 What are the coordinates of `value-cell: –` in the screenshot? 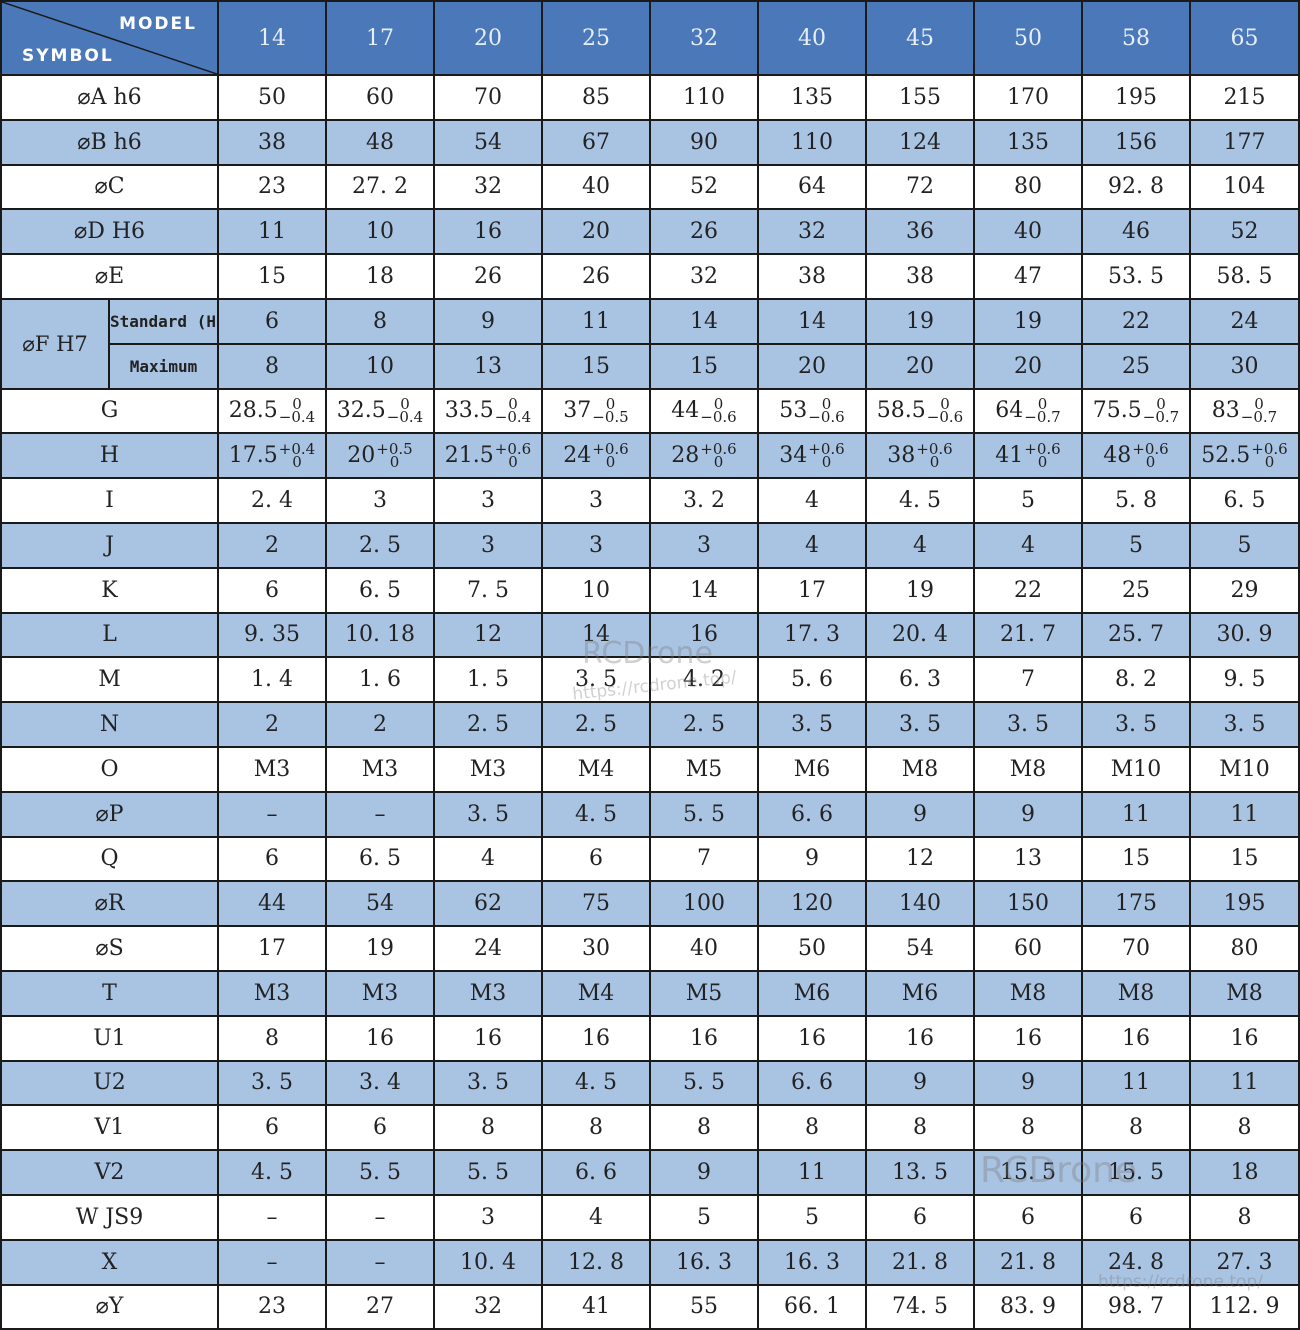 It's located at (272, 1217).